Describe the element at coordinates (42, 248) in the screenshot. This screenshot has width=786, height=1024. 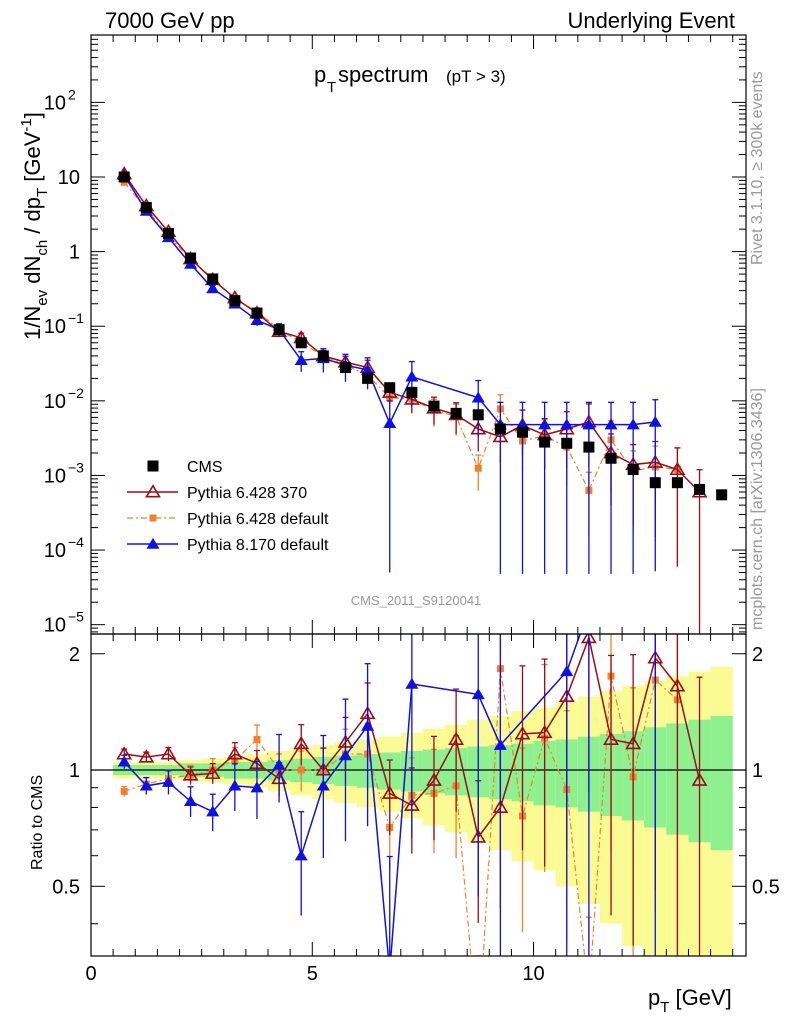
I see `y-axis-title-sub2: ch` at that location.